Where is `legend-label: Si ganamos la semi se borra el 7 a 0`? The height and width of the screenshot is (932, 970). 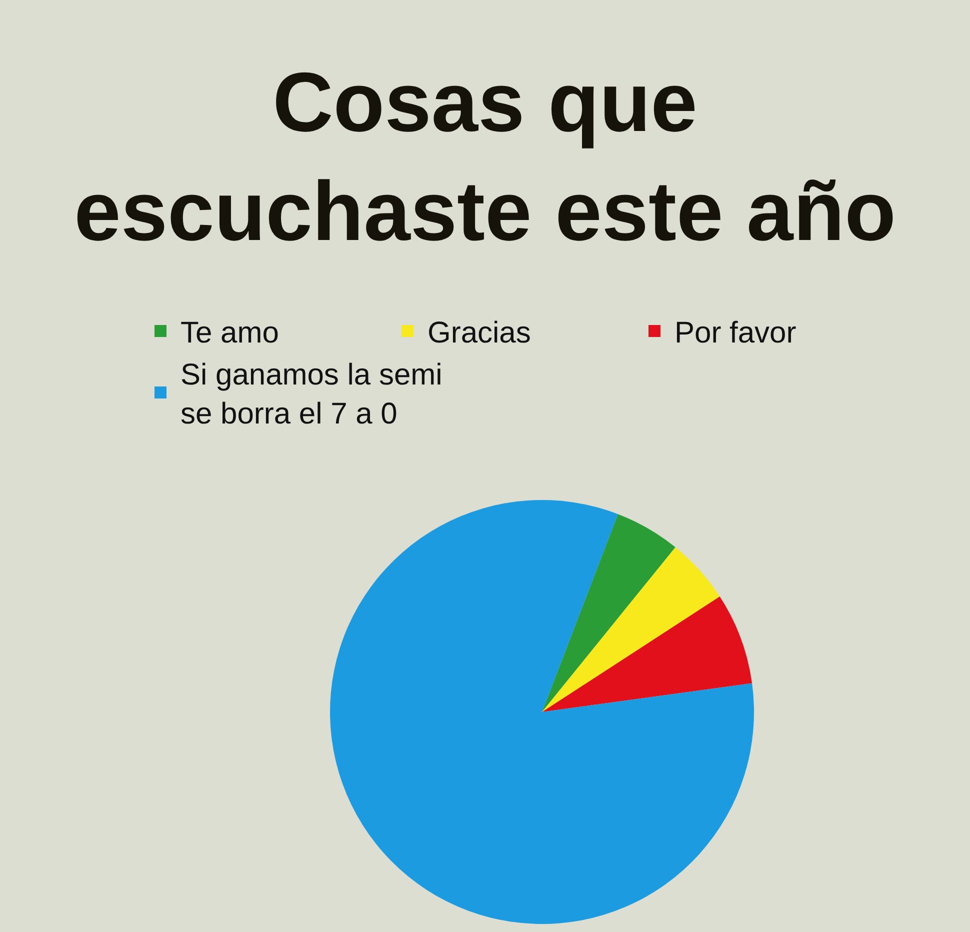
legend-label: Si ganamos la semi se borra el 7 a 0 is located at coordinates (311, 394).